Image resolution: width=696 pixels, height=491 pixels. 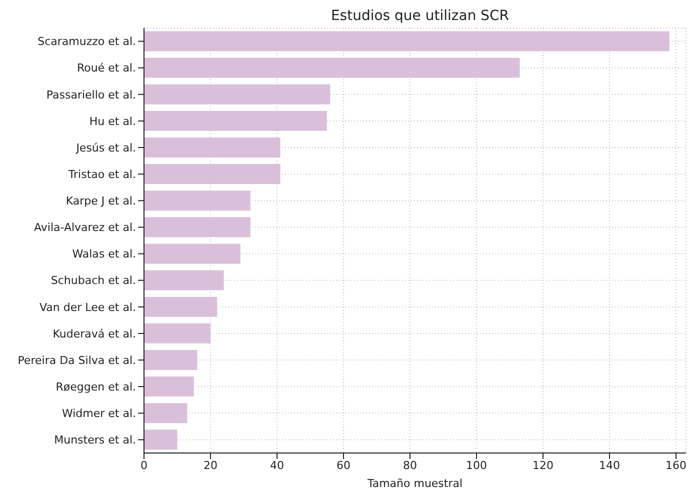 I want to click on y-tick-label: Scaramuzzo et al., so click(x=87, y=41).